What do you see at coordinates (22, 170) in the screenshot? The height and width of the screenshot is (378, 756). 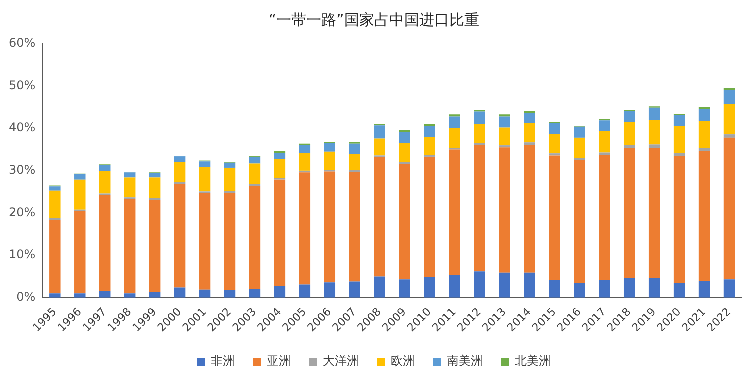 I see `y-tick-label: 30%` at bounding box center [22, 170].